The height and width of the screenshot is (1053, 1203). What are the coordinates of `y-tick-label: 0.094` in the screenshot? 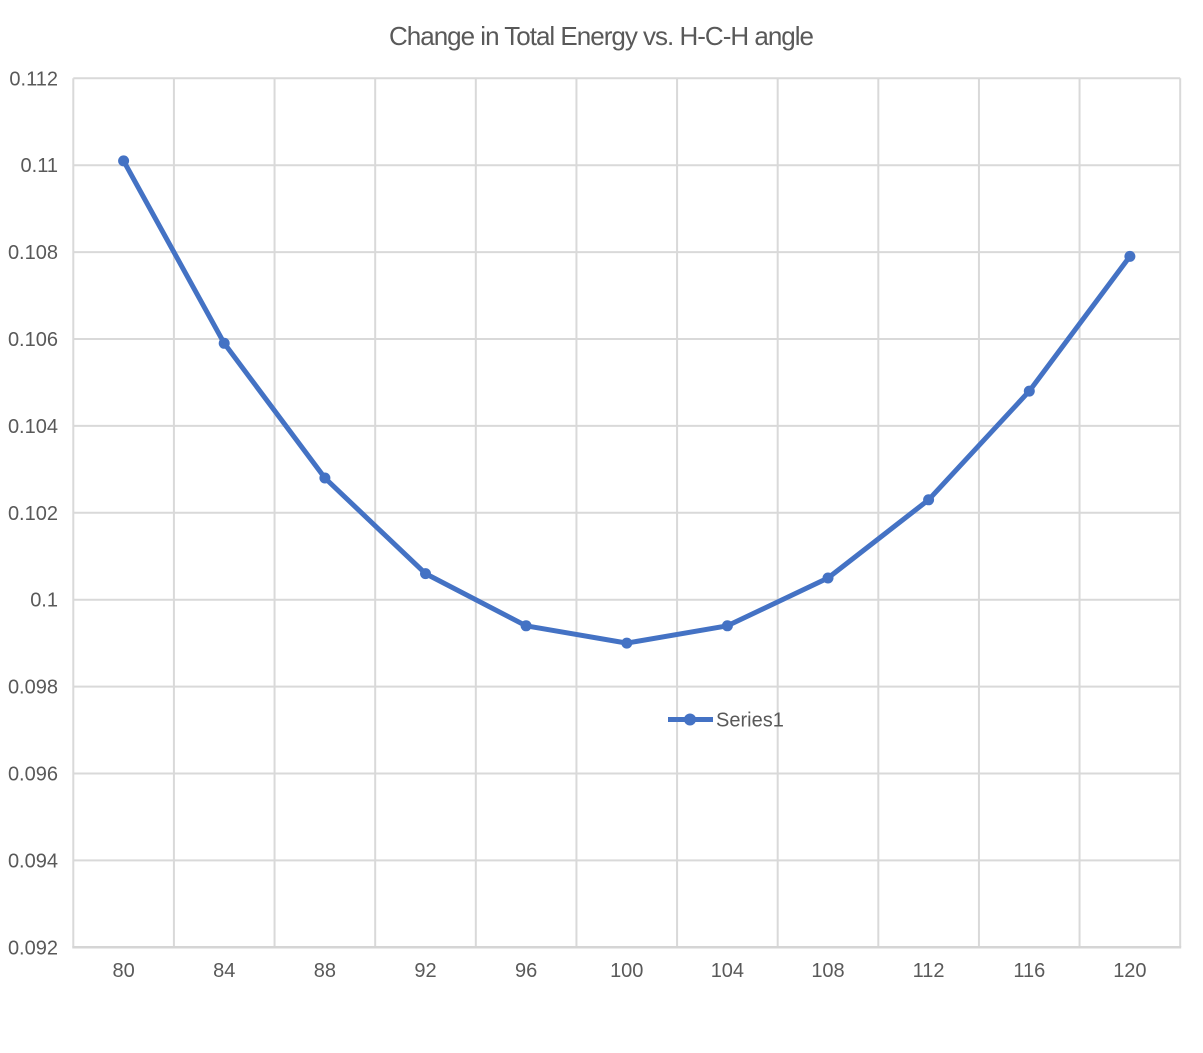 It's located at (33, 861).